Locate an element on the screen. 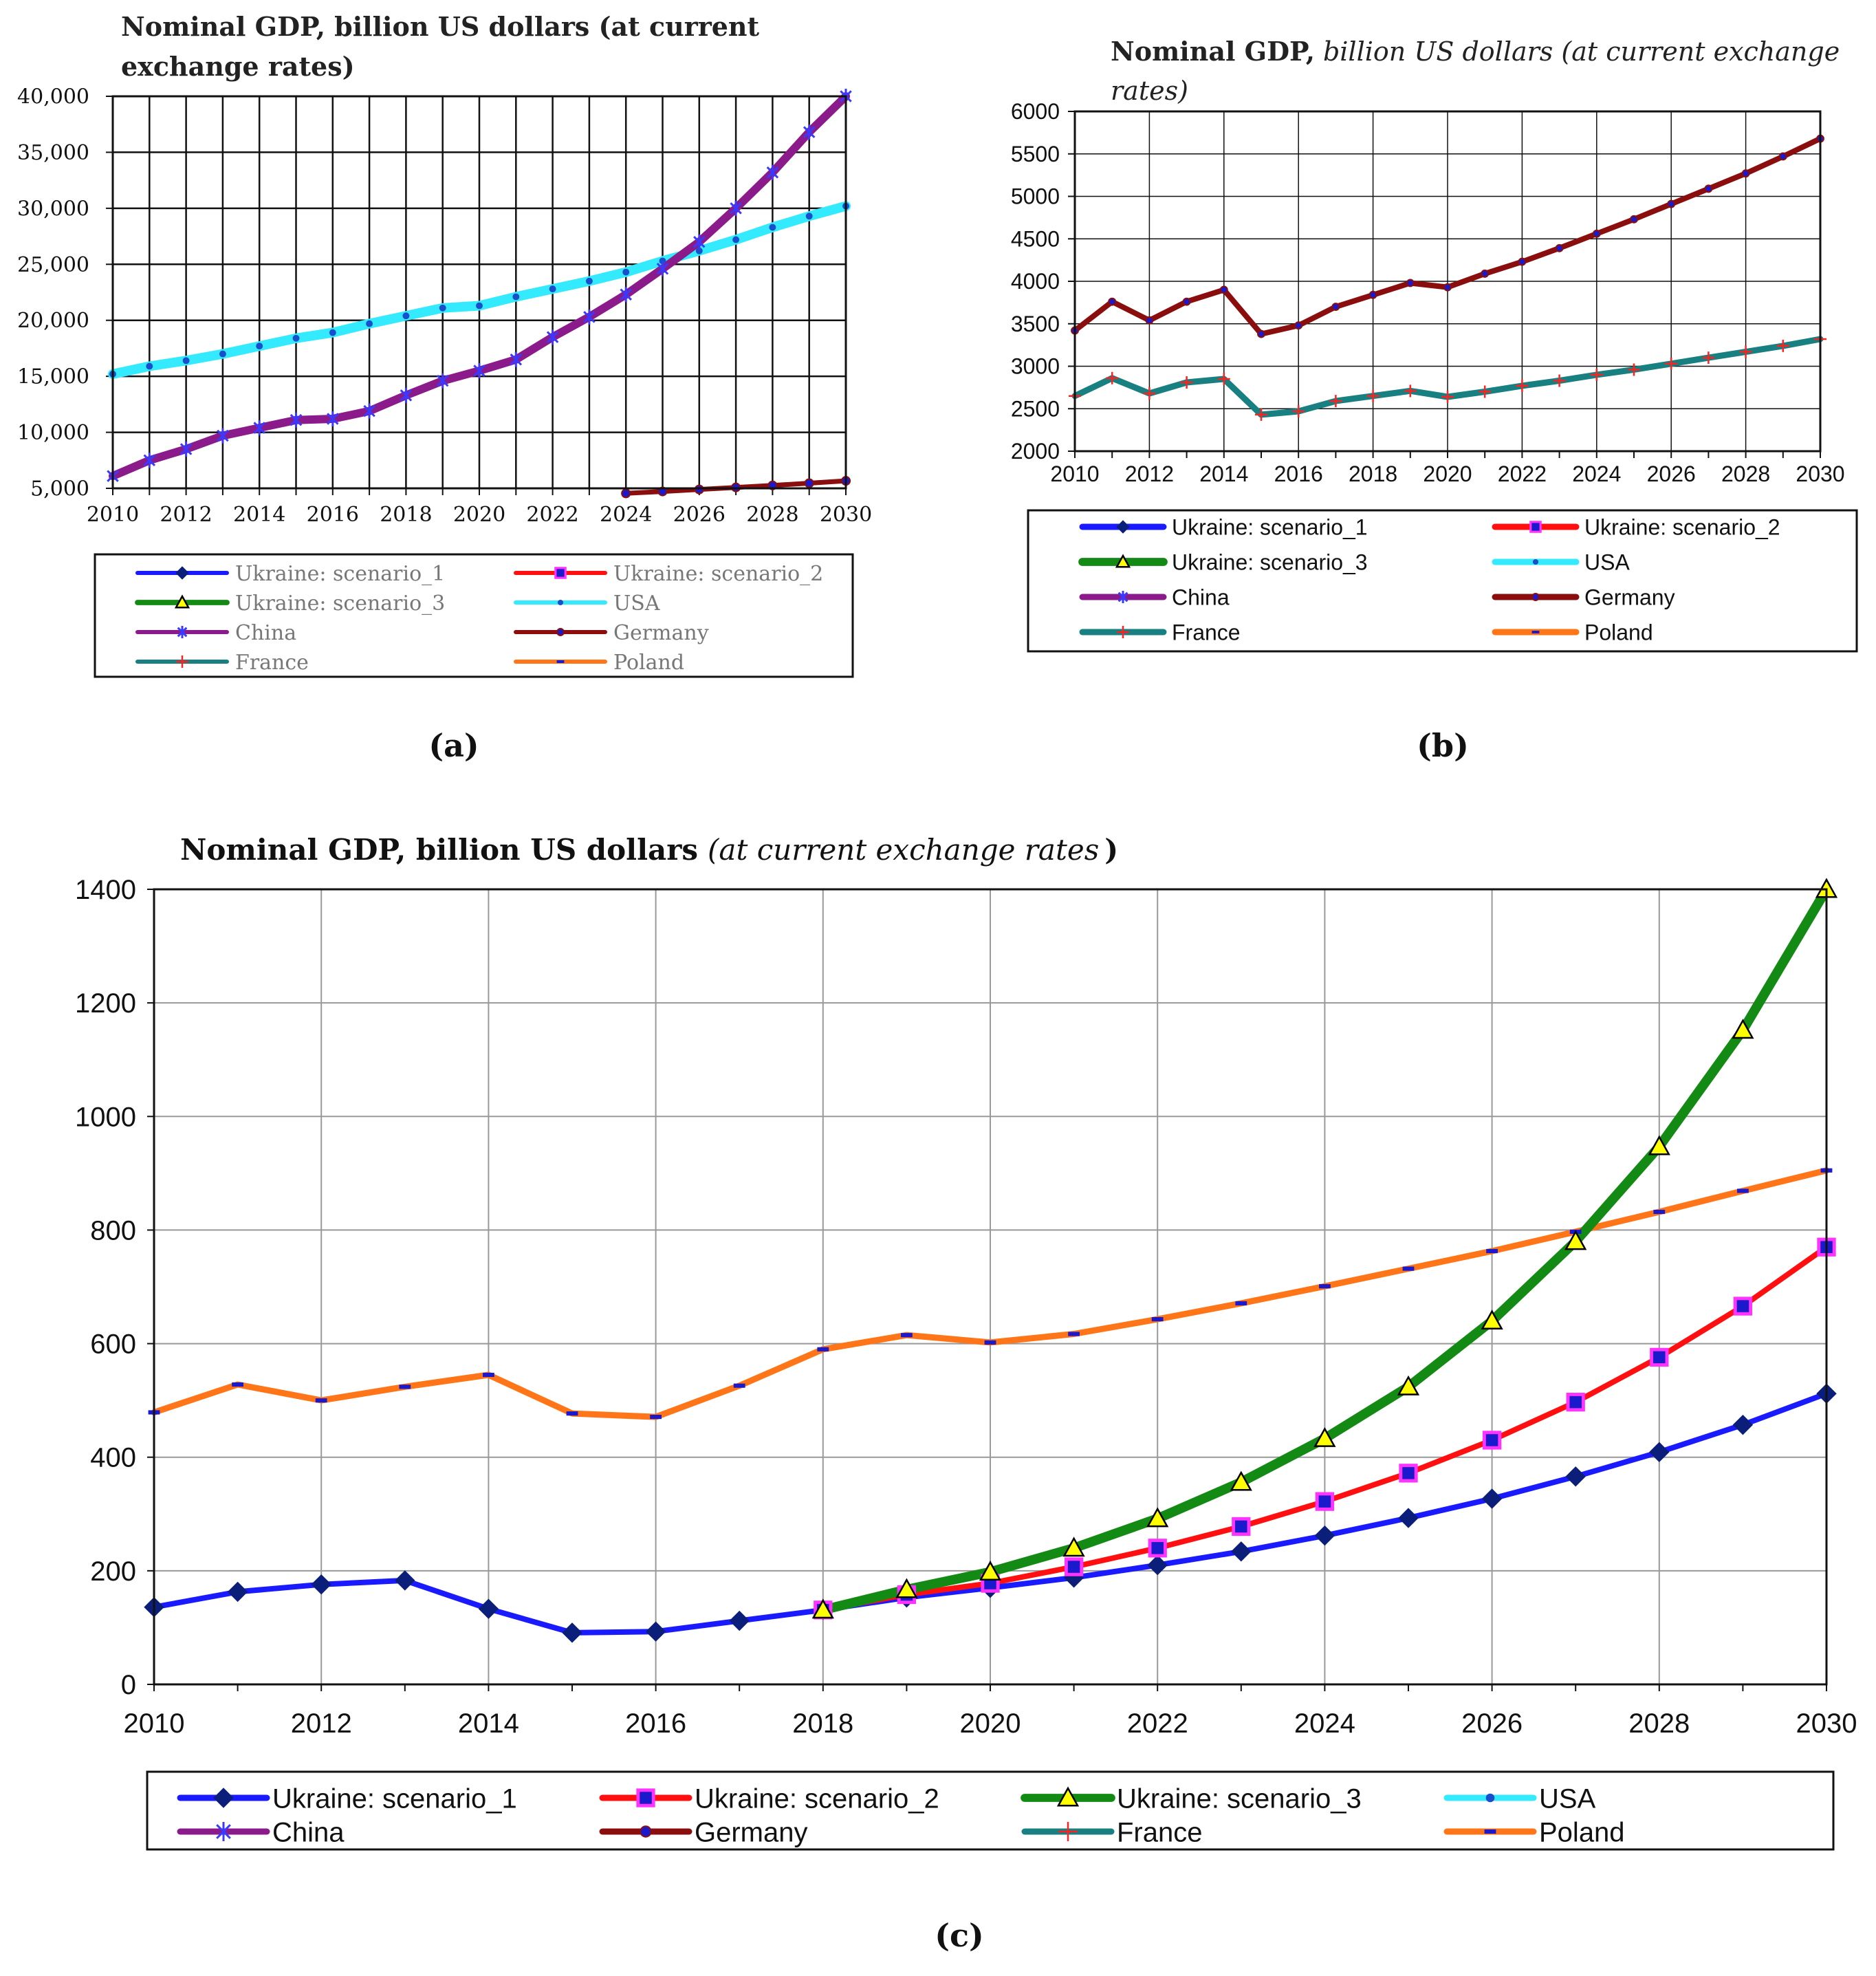 The width and height of the screenshot is (1876, 1976). legend-label-usa: USA is located at coordinates (1607, 562).